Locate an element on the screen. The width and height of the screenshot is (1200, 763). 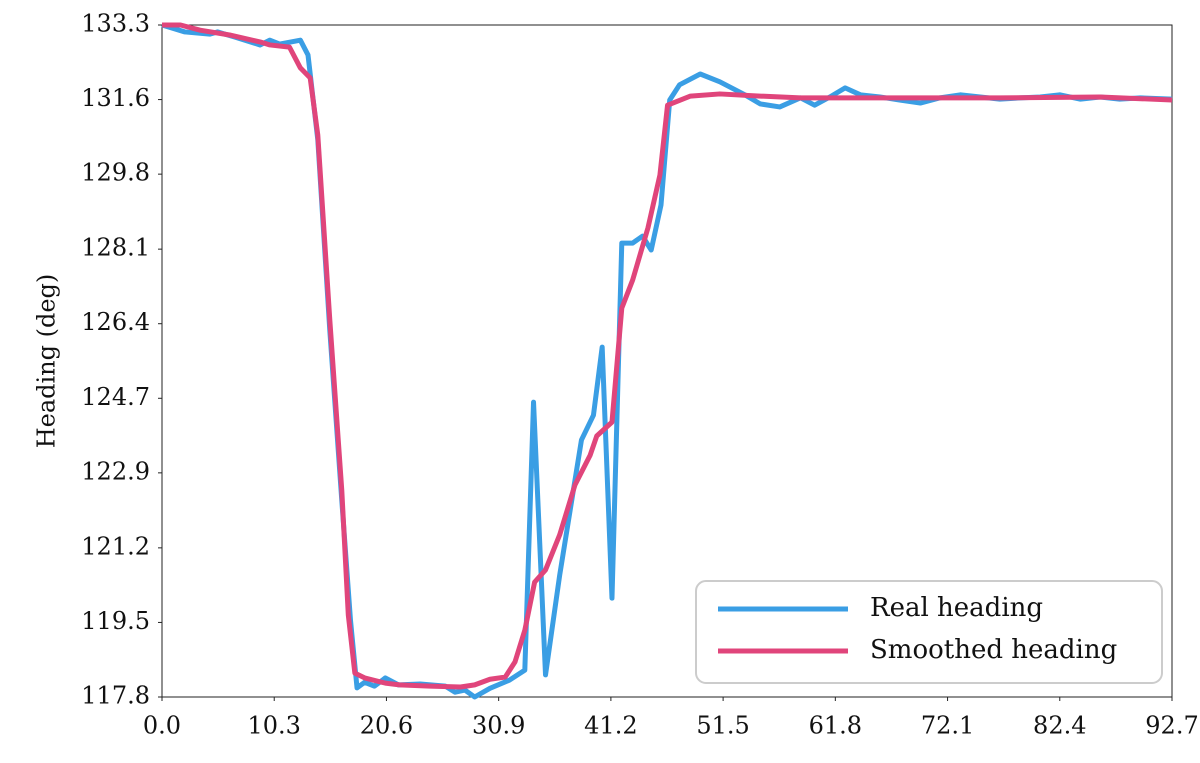
x-tick-label: 30.9 is located at coordinates (498, 726).